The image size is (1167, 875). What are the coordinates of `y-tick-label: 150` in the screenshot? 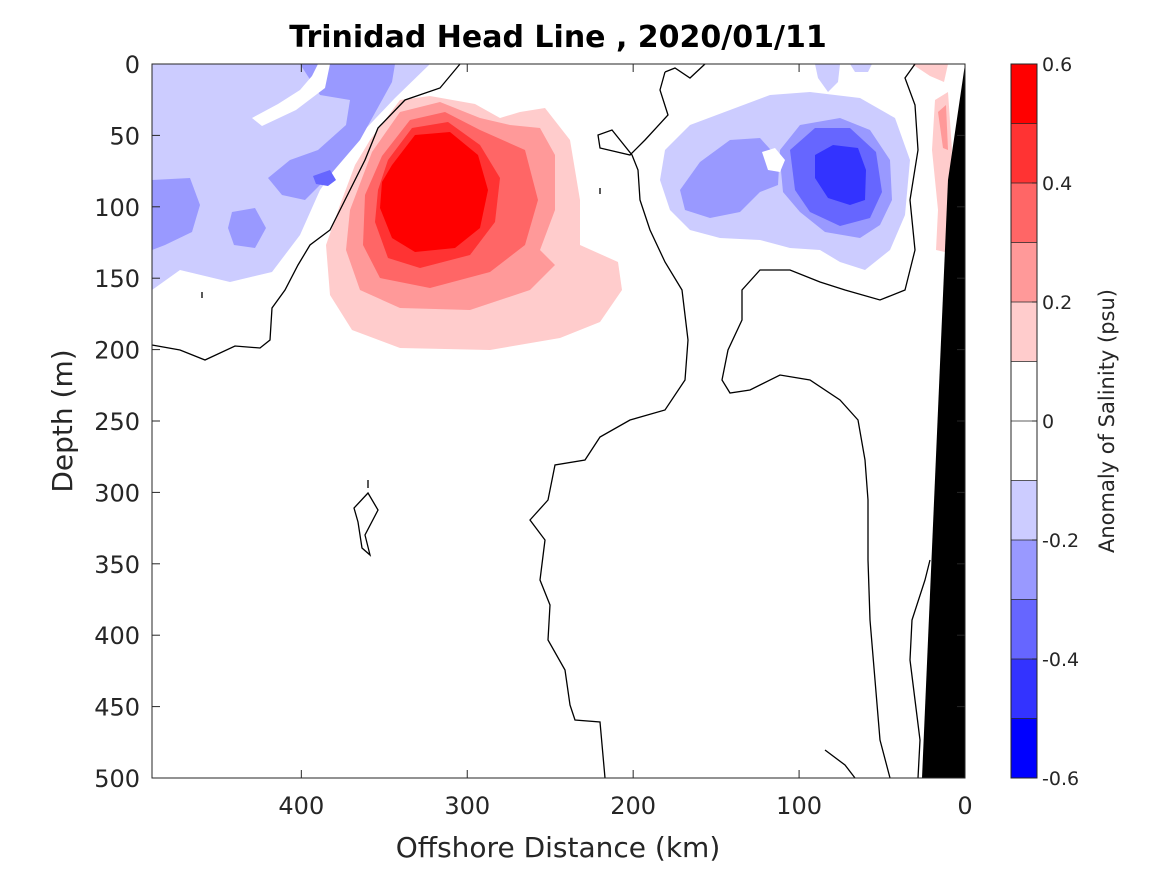 It's located at (117, 279).